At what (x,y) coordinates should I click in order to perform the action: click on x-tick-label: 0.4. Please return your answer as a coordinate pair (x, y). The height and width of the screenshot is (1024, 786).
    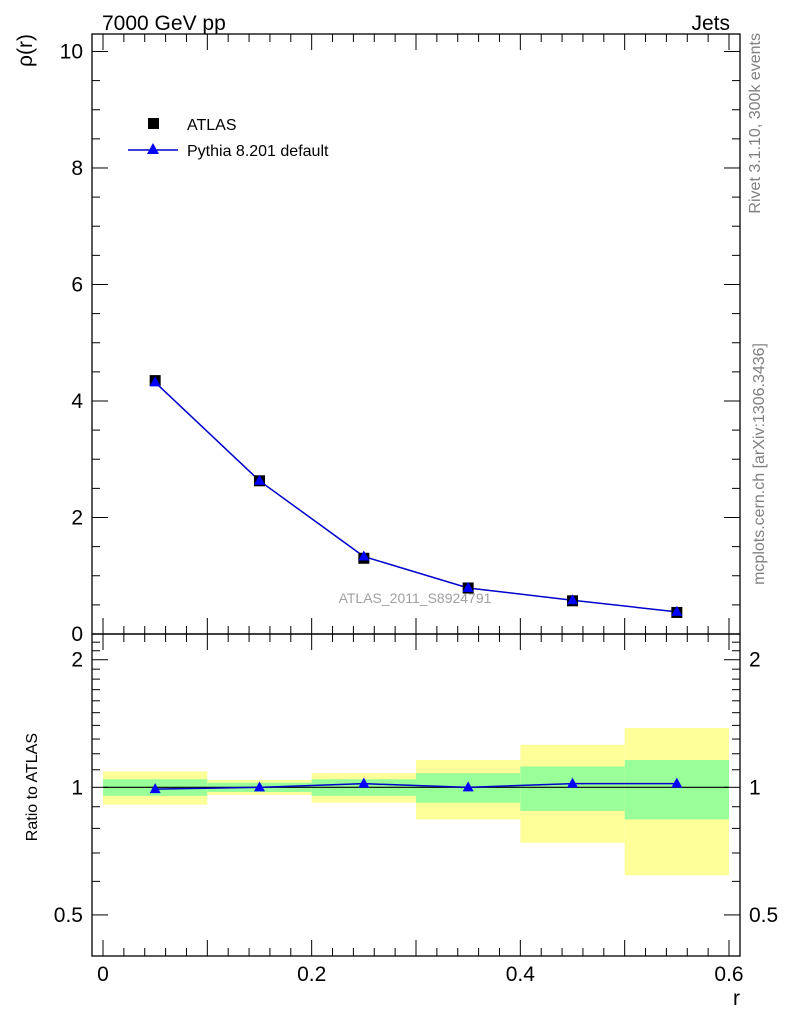
    Looking at the image, I should click on (521, 974).